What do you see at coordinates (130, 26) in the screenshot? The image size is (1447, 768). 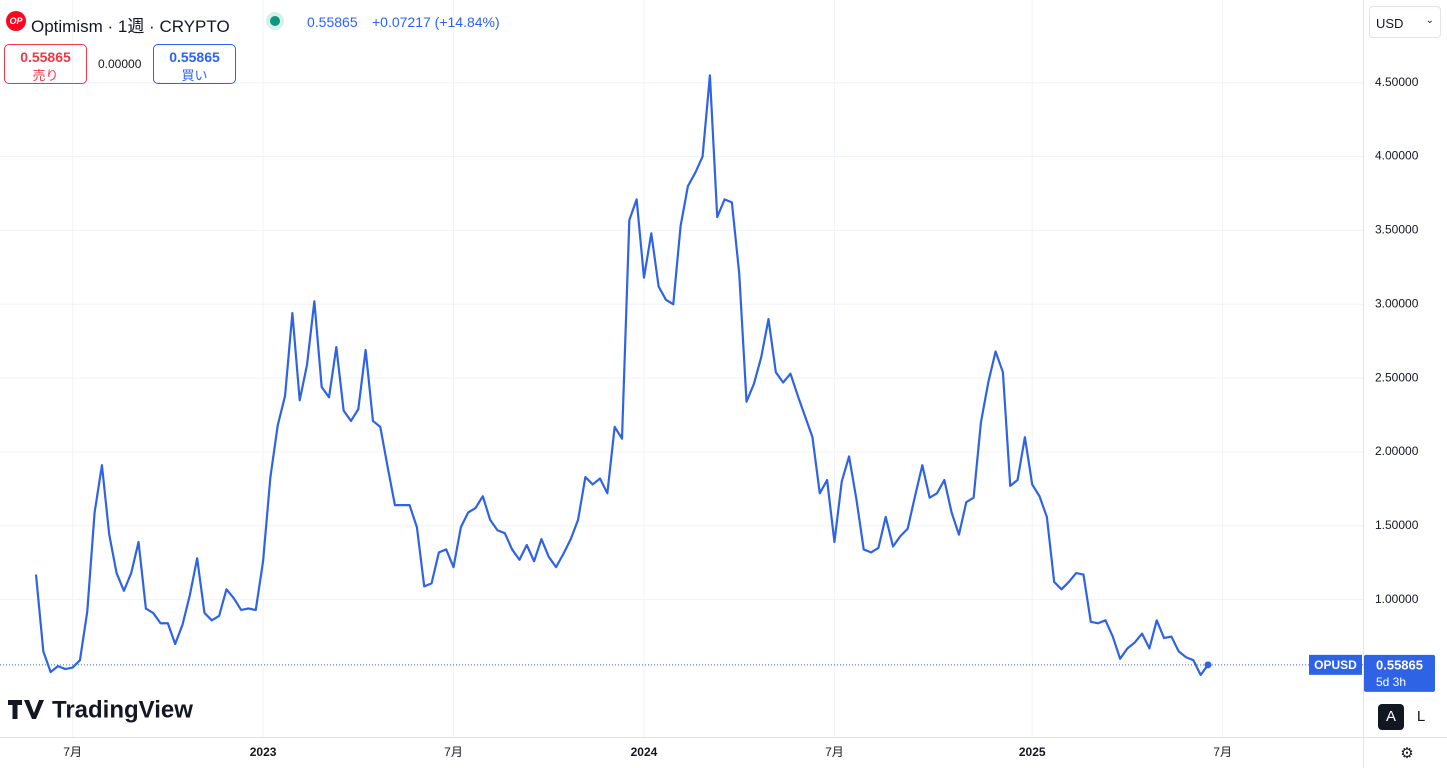 I see `symbol-title: Optimism · 1週 · CRYPTO` at bounding box center [130, 26].